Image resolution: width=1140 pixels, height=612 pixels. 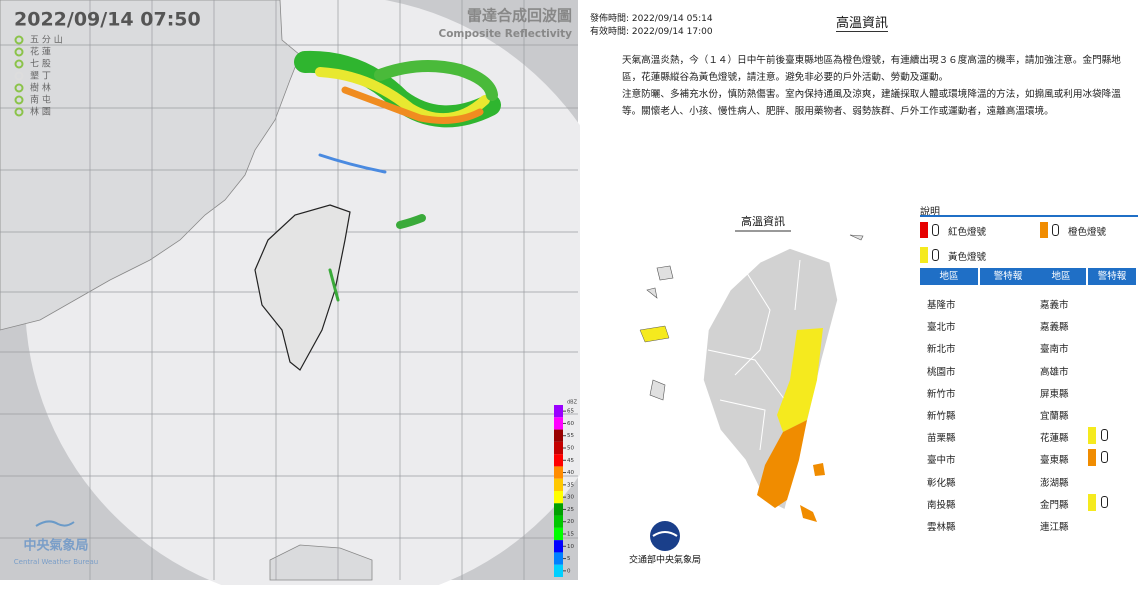 I want to click on colorbar-tick-label: 25, so click(x=570, y=510).